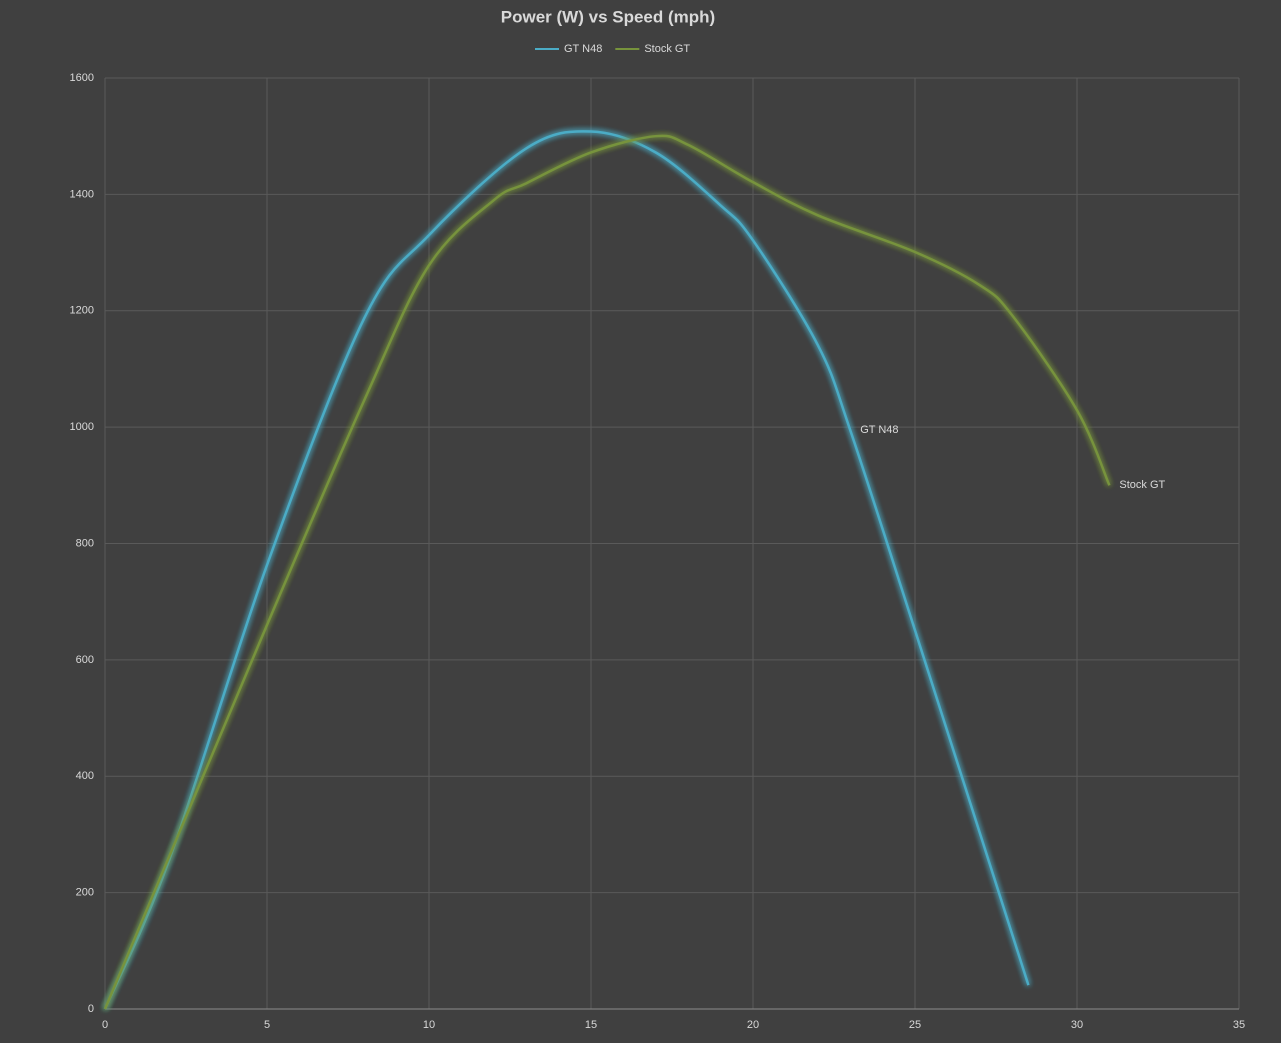 This screenshot has width=1281, height=1043. What do you see at coordinates (91, 1009) in the screenshot?
I see `y-tick-label: 0` at bounding box center [91, 1009].